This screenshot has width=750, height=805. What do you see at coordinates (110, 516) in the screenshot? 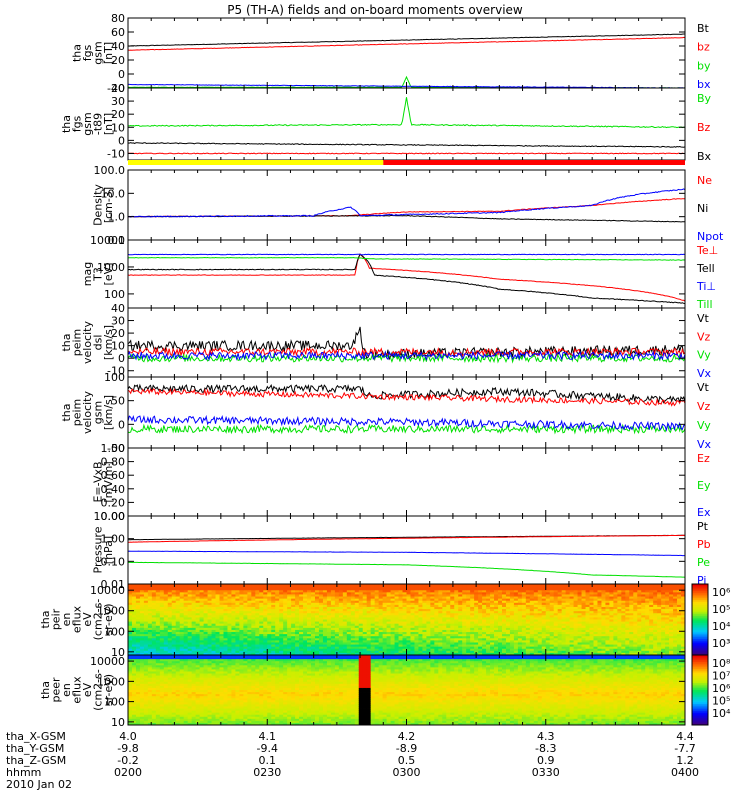
I see `y-tick-label: 10.00` at bounding box center [110, 516].